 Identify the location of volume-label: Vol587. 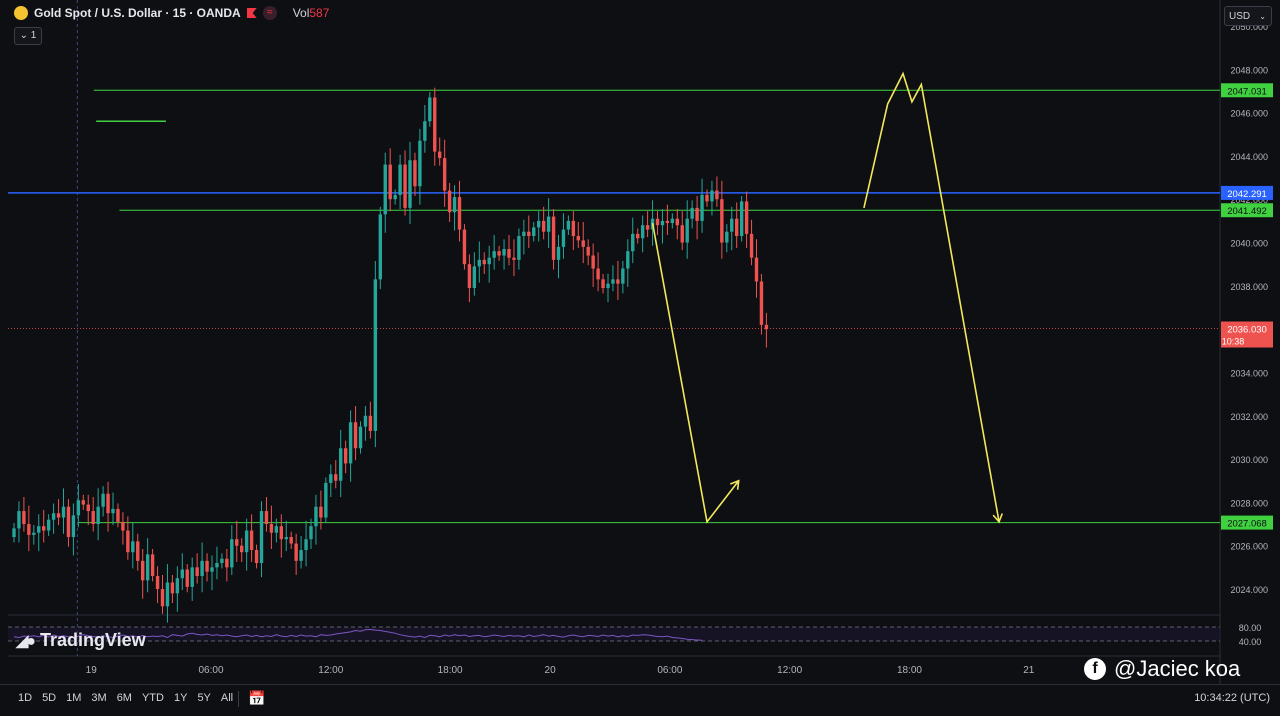
(311, 13).